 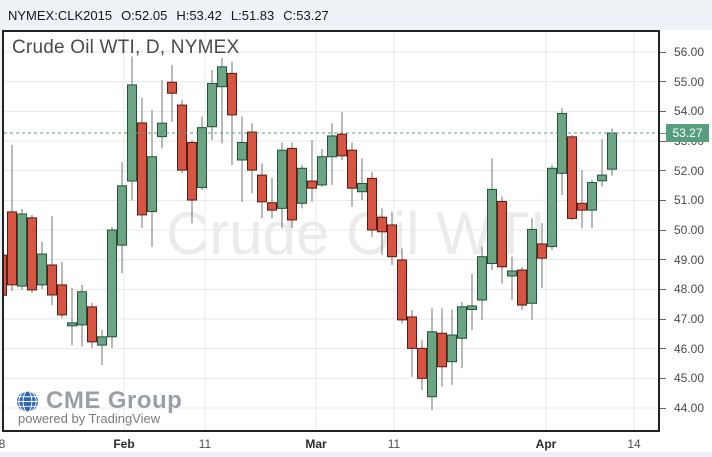 What do you see at coordinates (634, 444) in the screenshot?
I see `time-tick-label: 14` at bounding box center [634, 444].